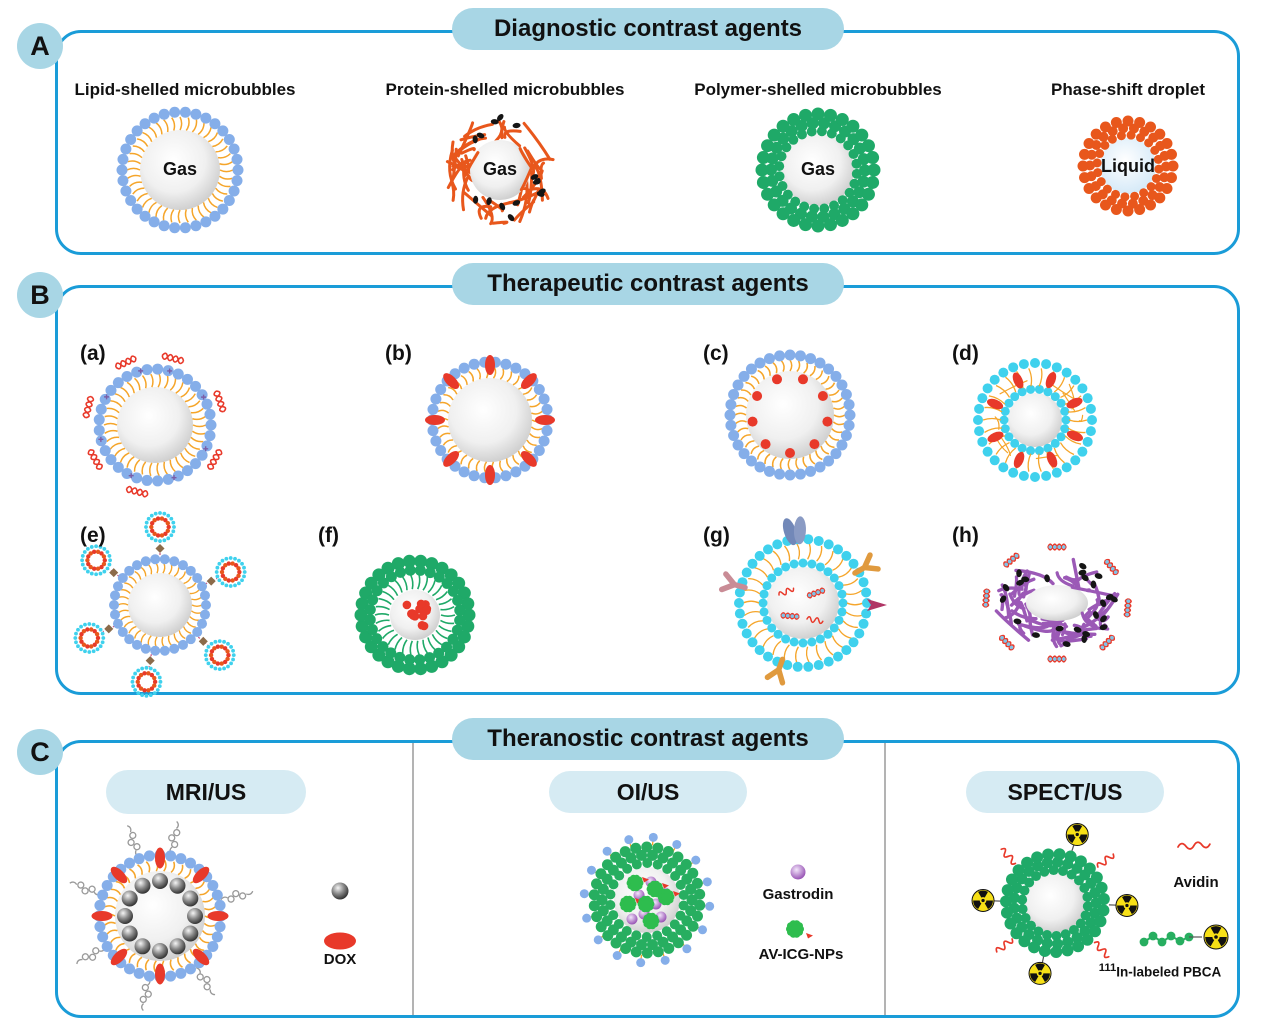 Image resolution: width=1269 pixels, height=1028 pixels. What do you see at coordinates (965, 535) in the screenshot?
I see `item-label-h: (h)` at bounding box center [965, 535].